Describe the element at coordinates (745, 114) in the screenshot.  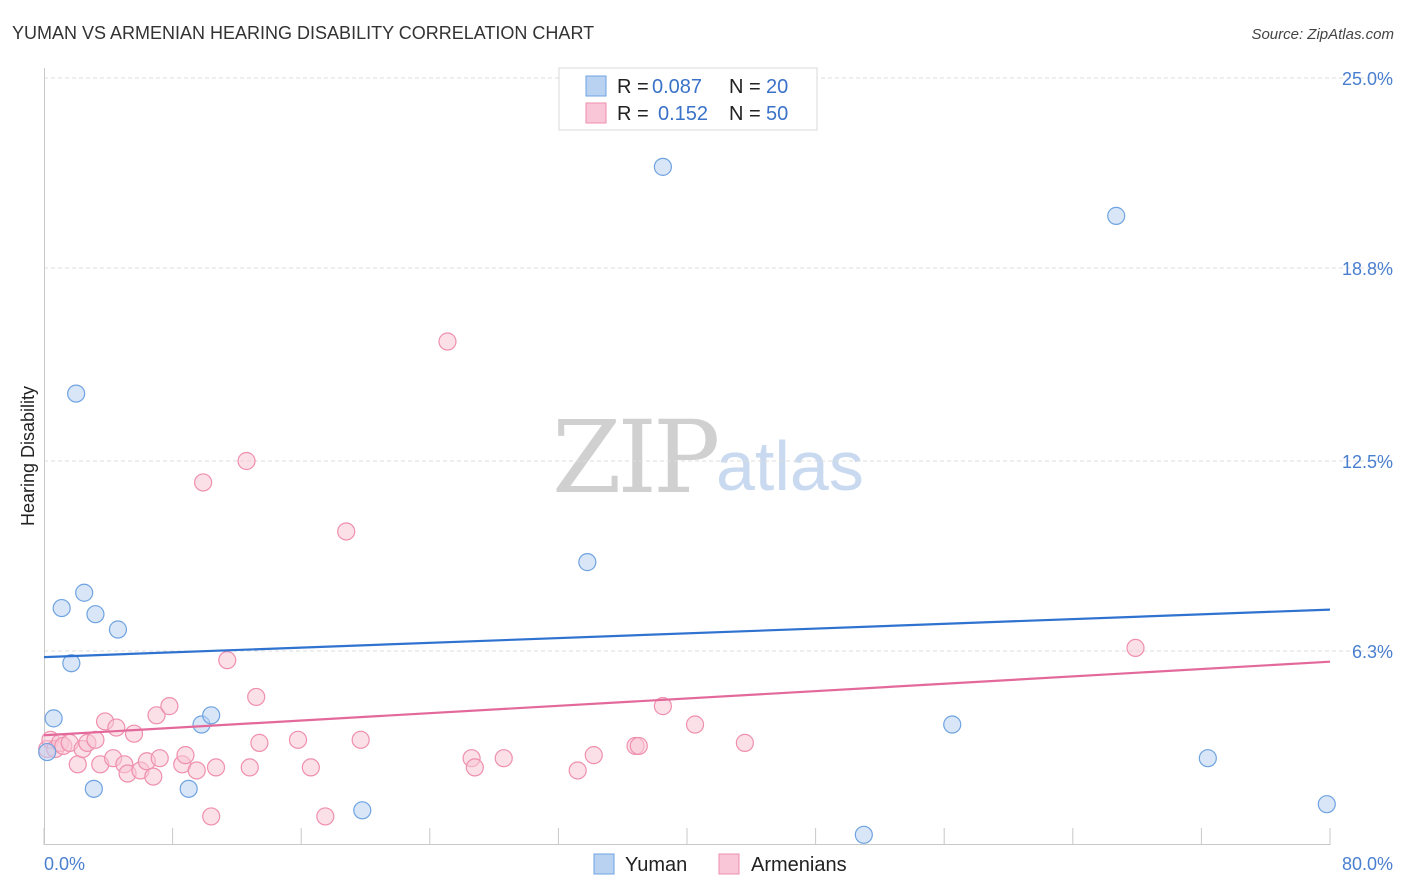
I see `legend-armenians-n-label: N =` at that location.